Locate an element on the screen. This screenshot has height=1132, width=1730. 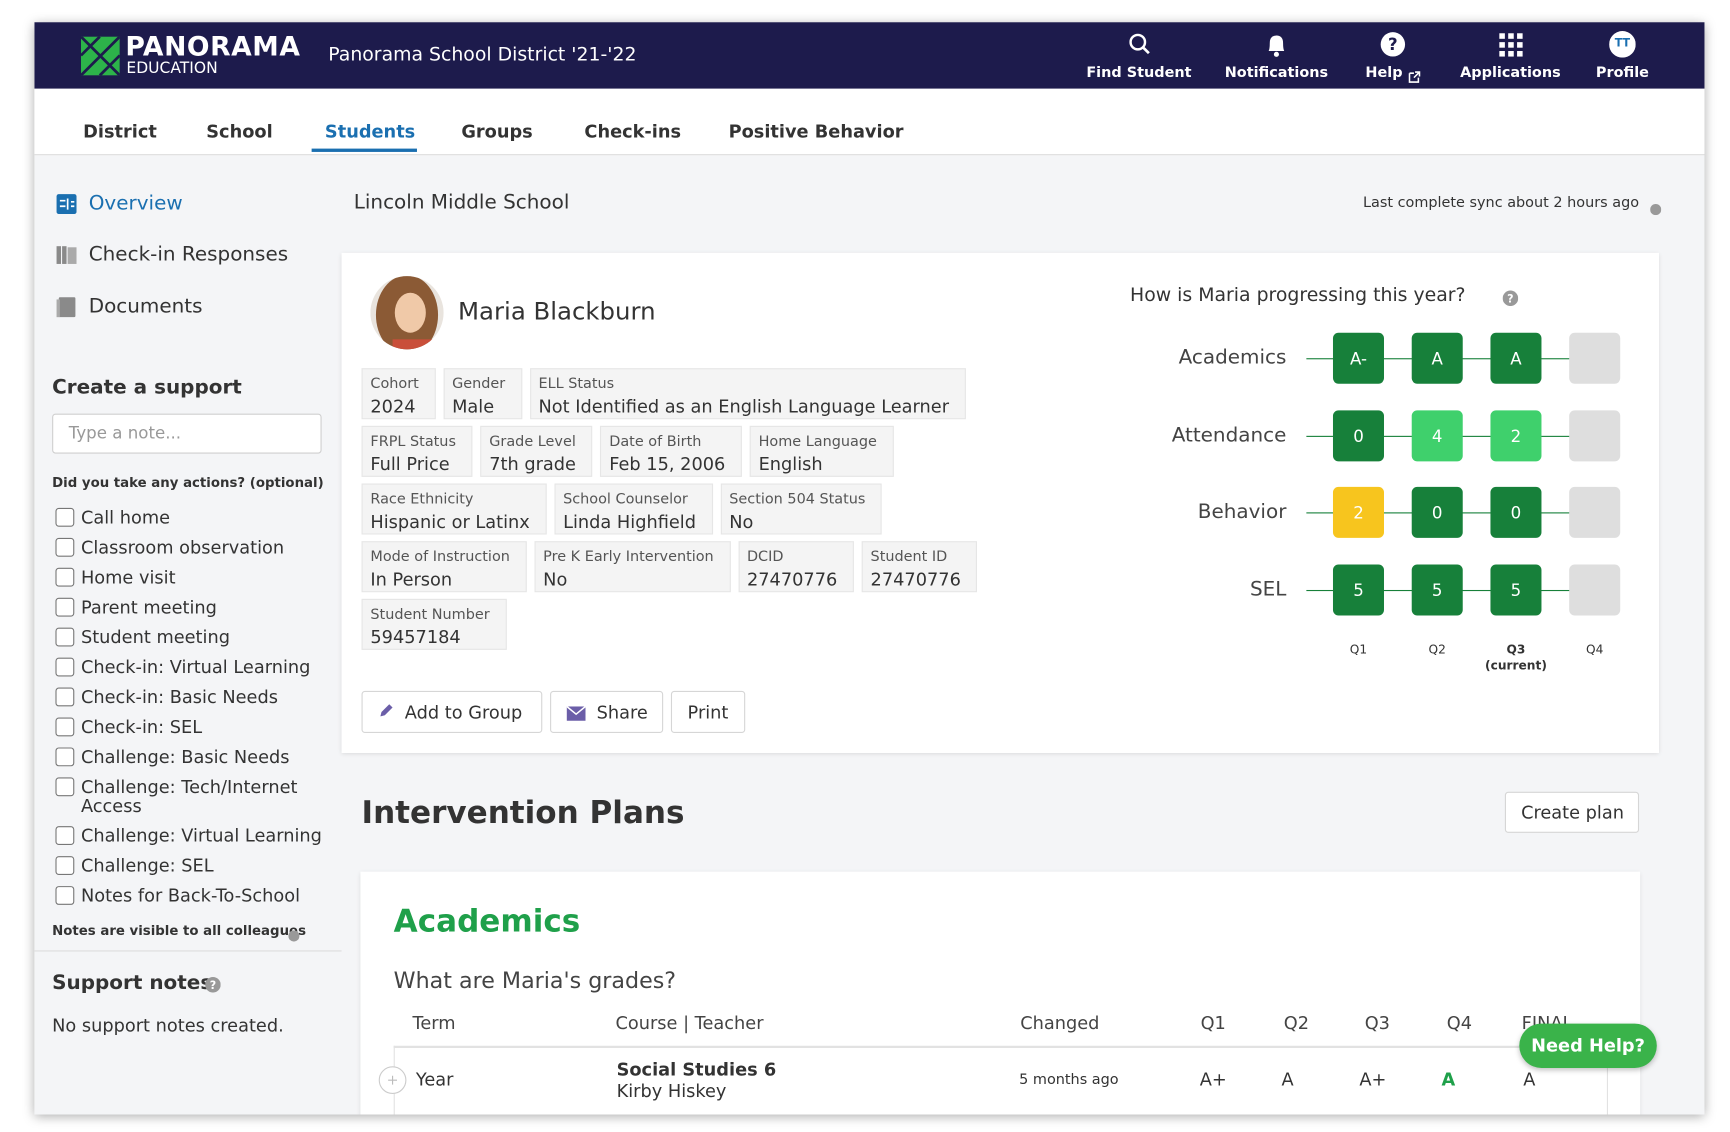
quarter-label: Q4 is located at coordinates (1595, 650).